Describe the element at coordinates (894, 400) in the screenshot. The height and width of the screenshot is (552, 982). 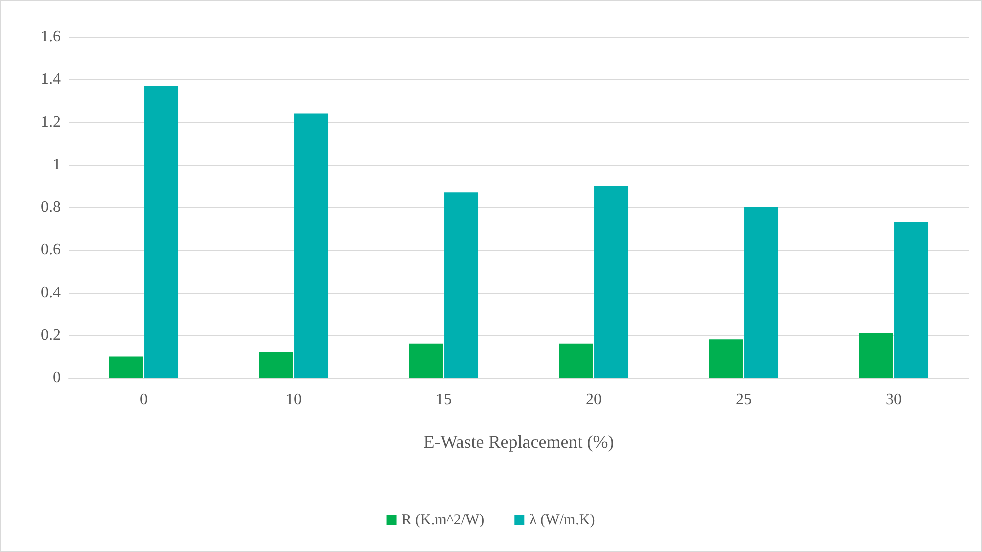
I see `x-tick-label: 30` at that location.